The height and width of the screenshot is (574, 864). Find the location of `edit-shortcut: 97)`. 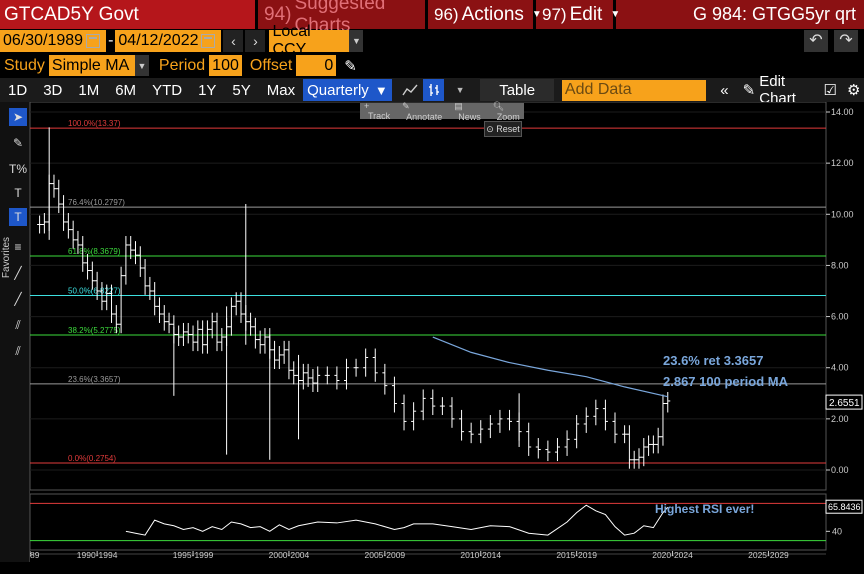

edit-shortcut: 97) is located at coordinates (554, 14).